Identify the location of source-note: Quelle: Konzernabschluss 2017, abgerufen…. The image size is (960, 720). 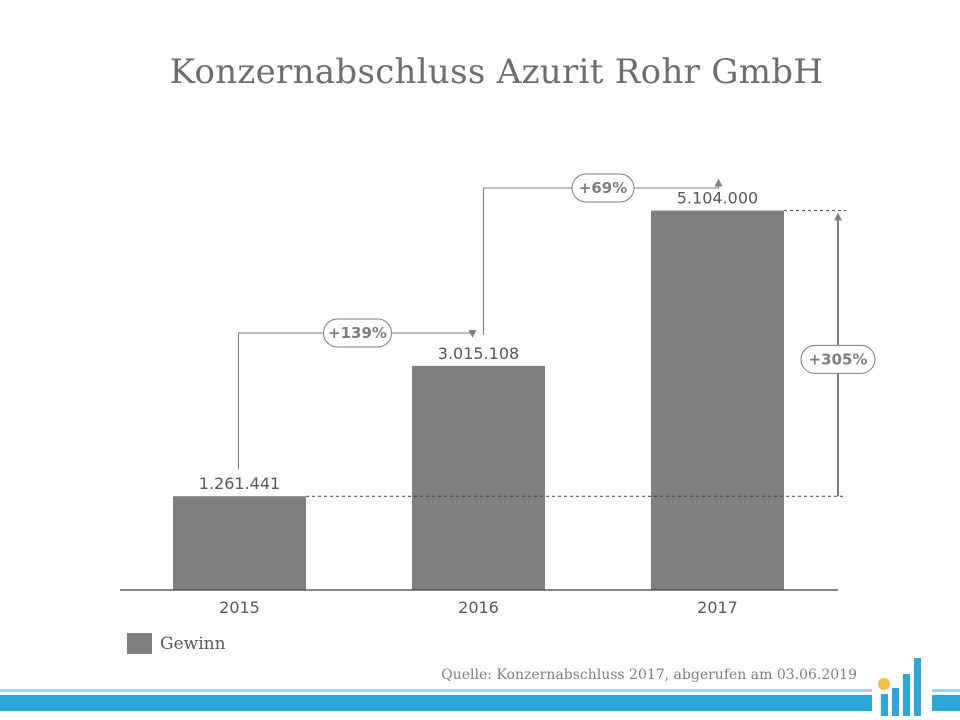
(649, 675).